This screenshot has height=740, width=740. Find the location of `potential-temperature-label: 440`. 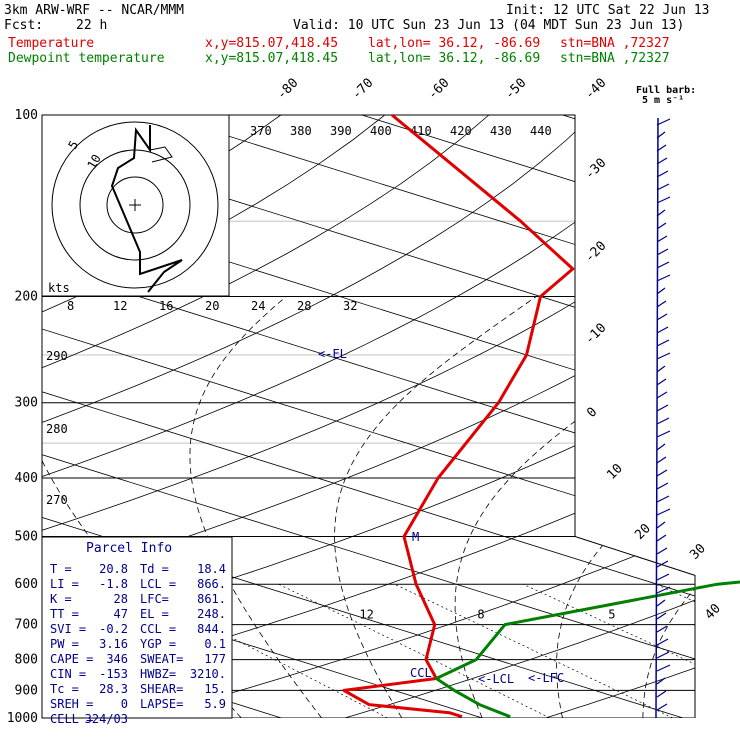

potential-temperature-label: 440 is located at coordinates (541, 131).